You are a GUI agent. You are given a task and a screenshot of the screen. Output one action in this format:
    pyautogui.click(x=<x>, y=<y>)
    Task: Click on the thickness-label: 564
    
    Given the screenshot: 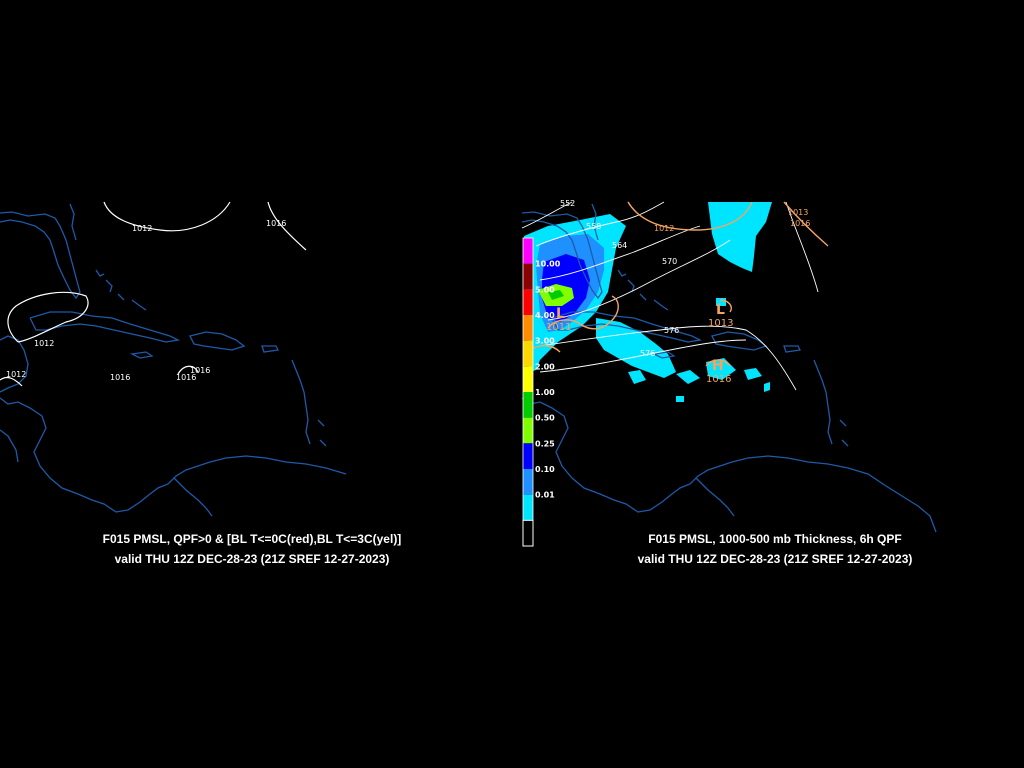 What is the action you would take?
    pyautogui.click(x=619, y=245)
    